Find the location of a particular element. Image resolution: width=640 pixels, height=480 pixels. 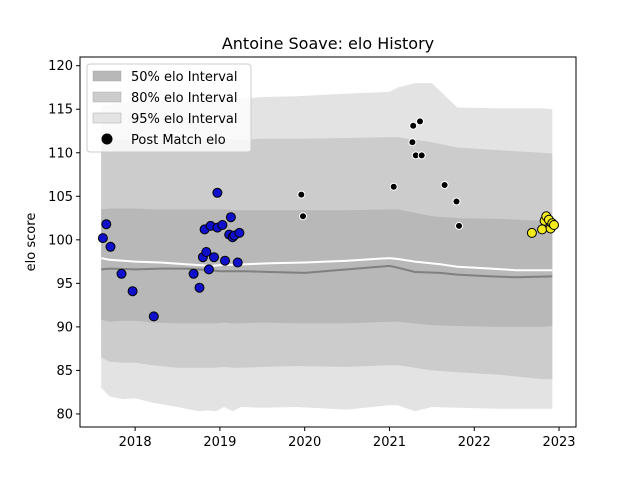

x-axis: 2018 2019 2020 2021 2022 2023 is located at coordinates (347, 438).